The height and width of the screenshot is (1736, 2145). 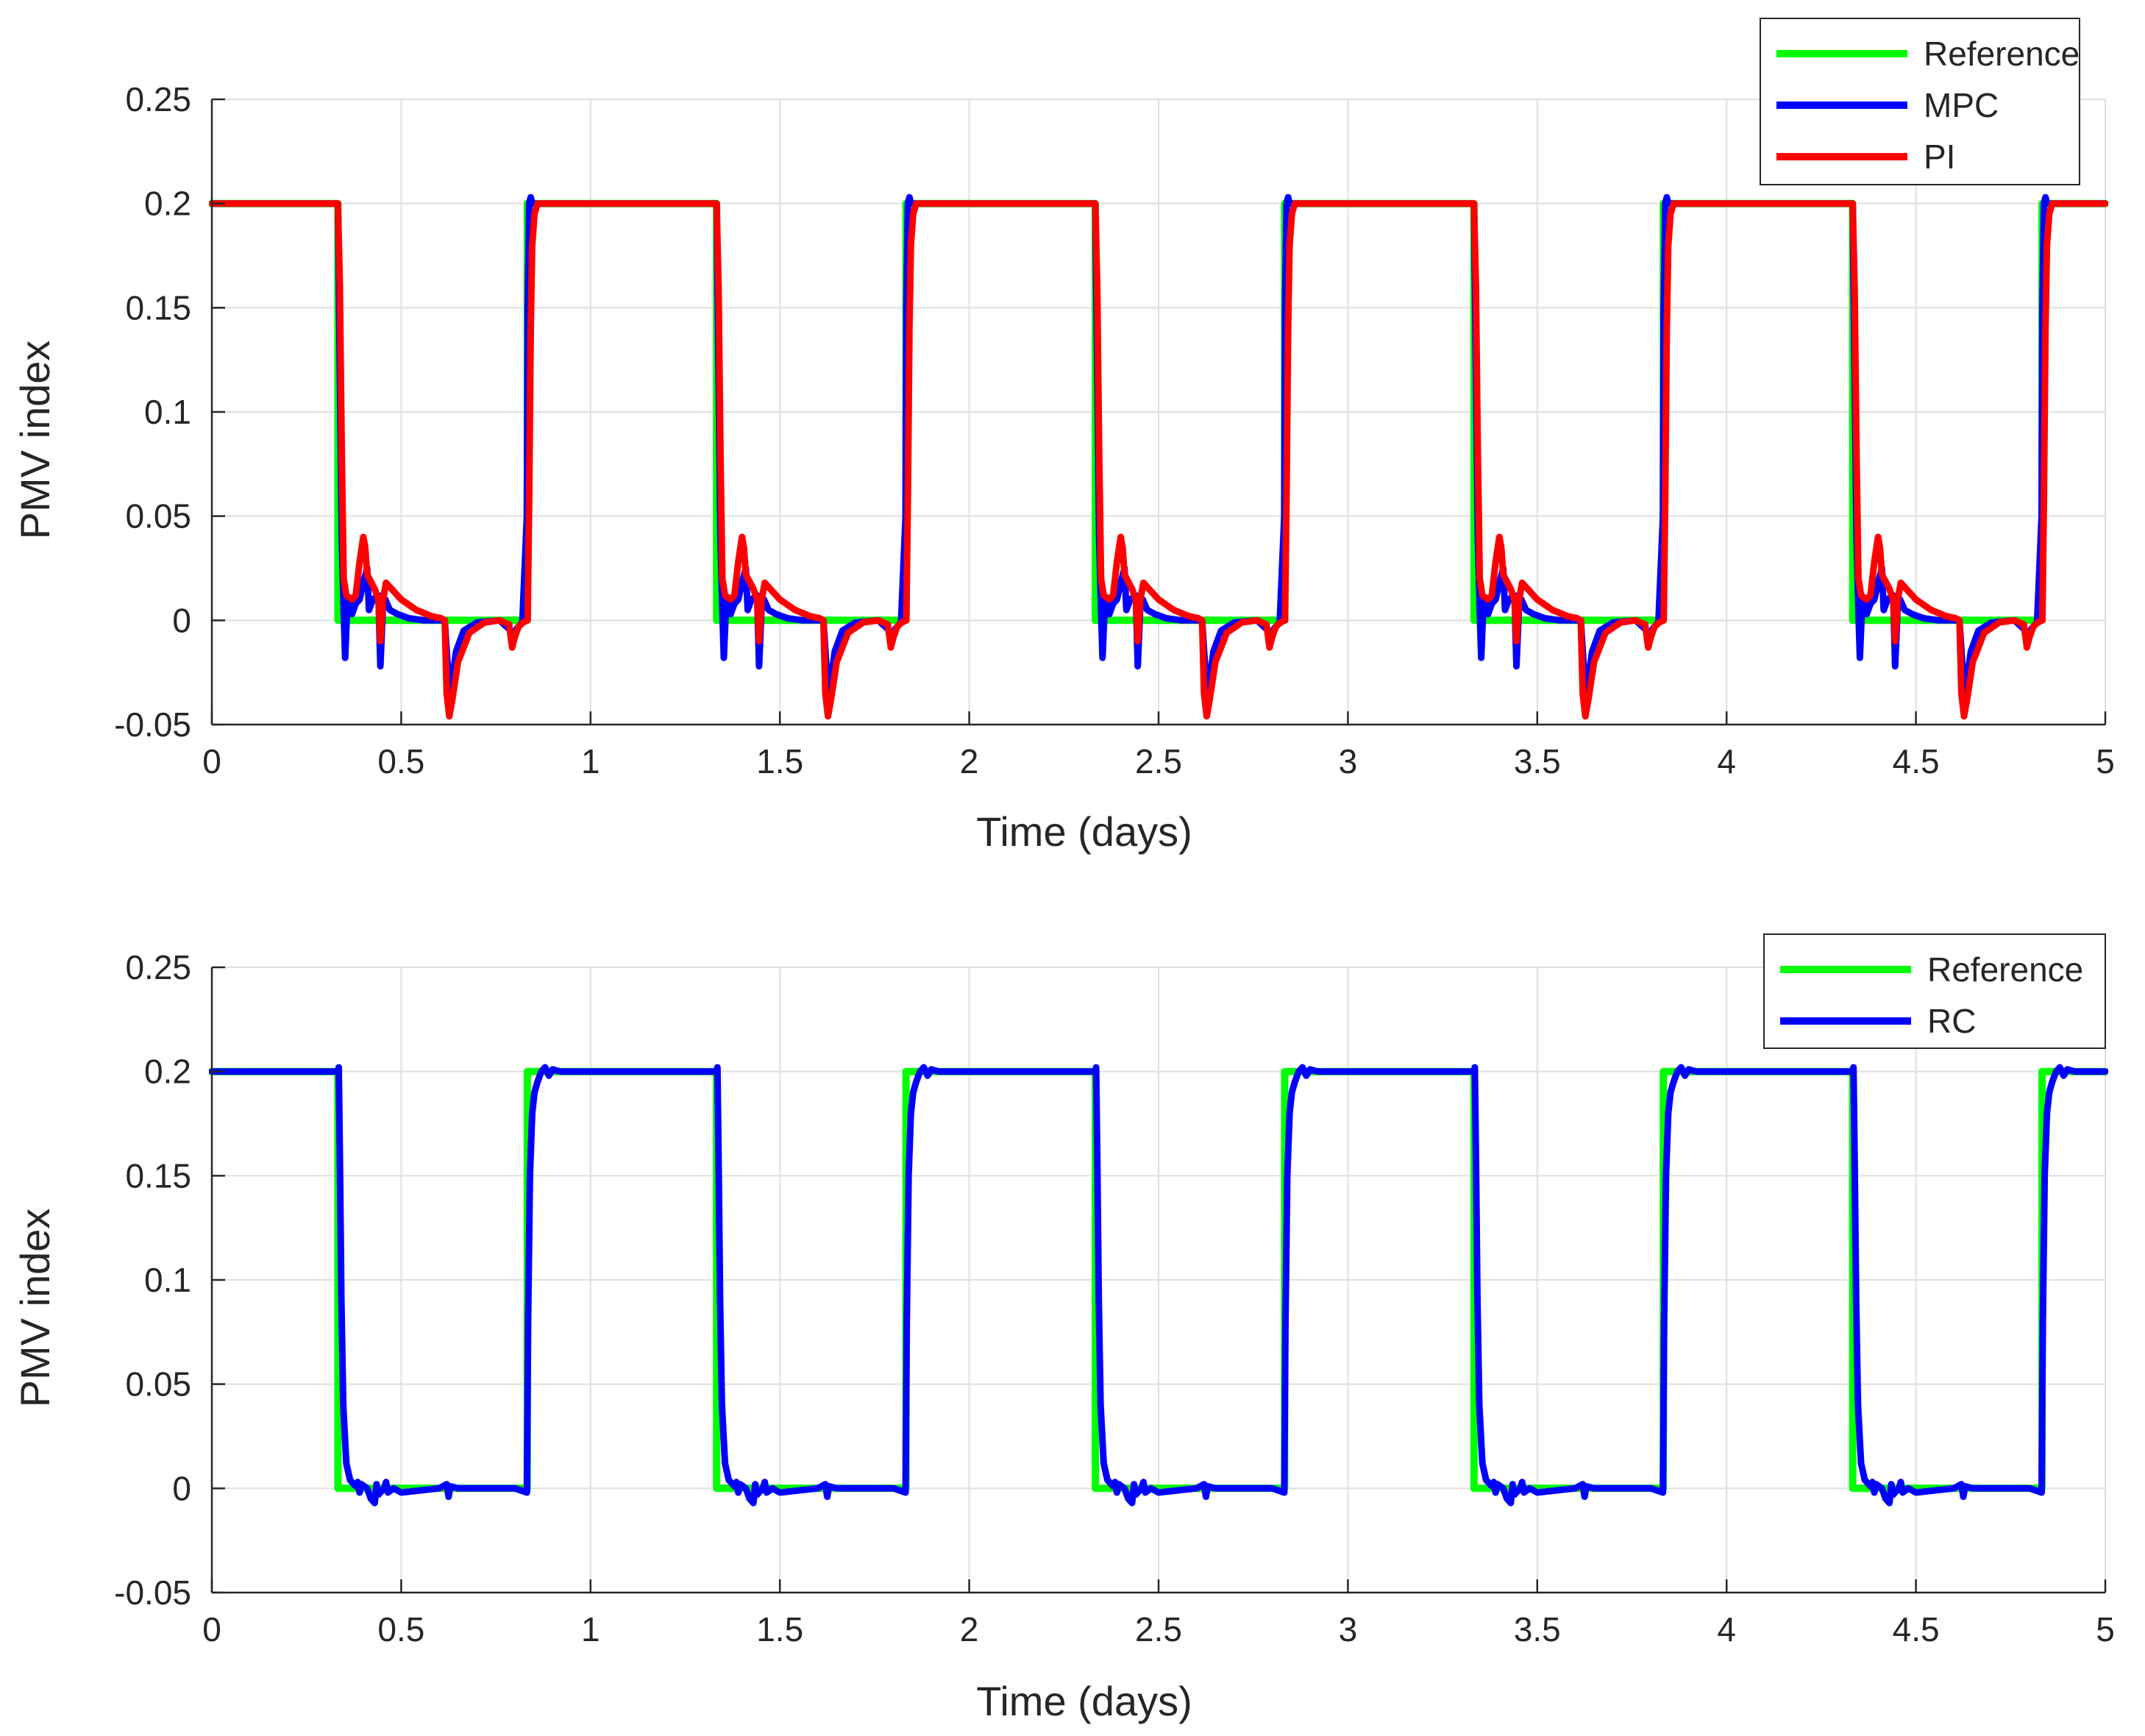 I want to click on bottom-x-tick-label: 1, so click(x=590, y=1629).